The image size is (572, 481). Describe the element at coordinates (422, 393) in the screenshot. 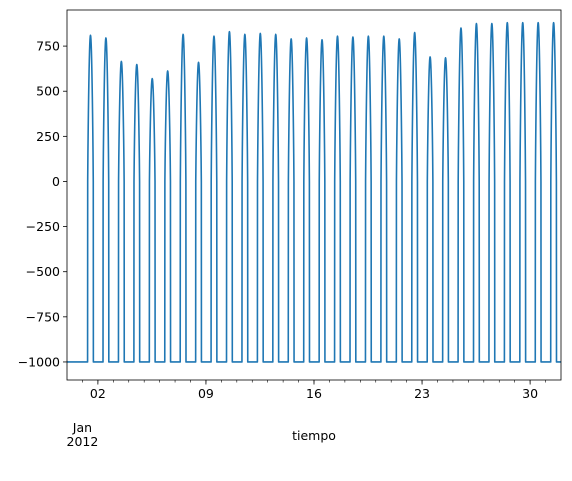

I see `x-tick-label: 23` at that location.